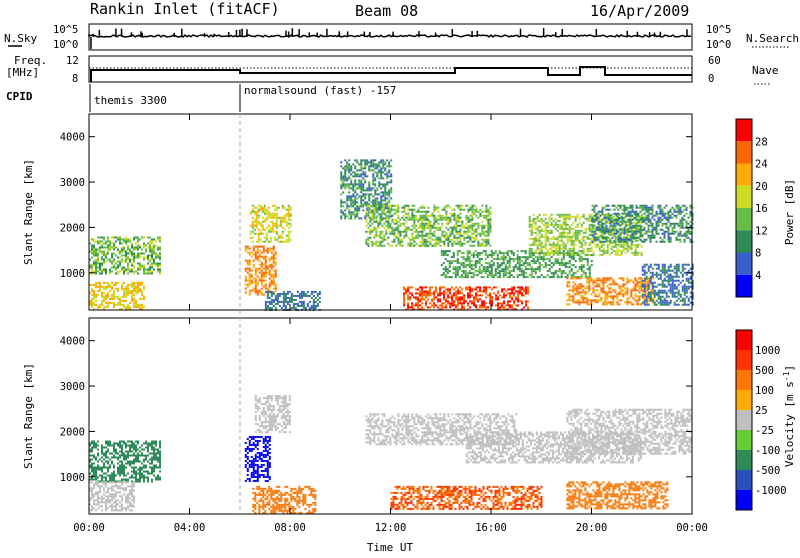 This screenshot has width=800, height=558. I want to click on date-title: 16/Apr/2009, so click(639, 11).